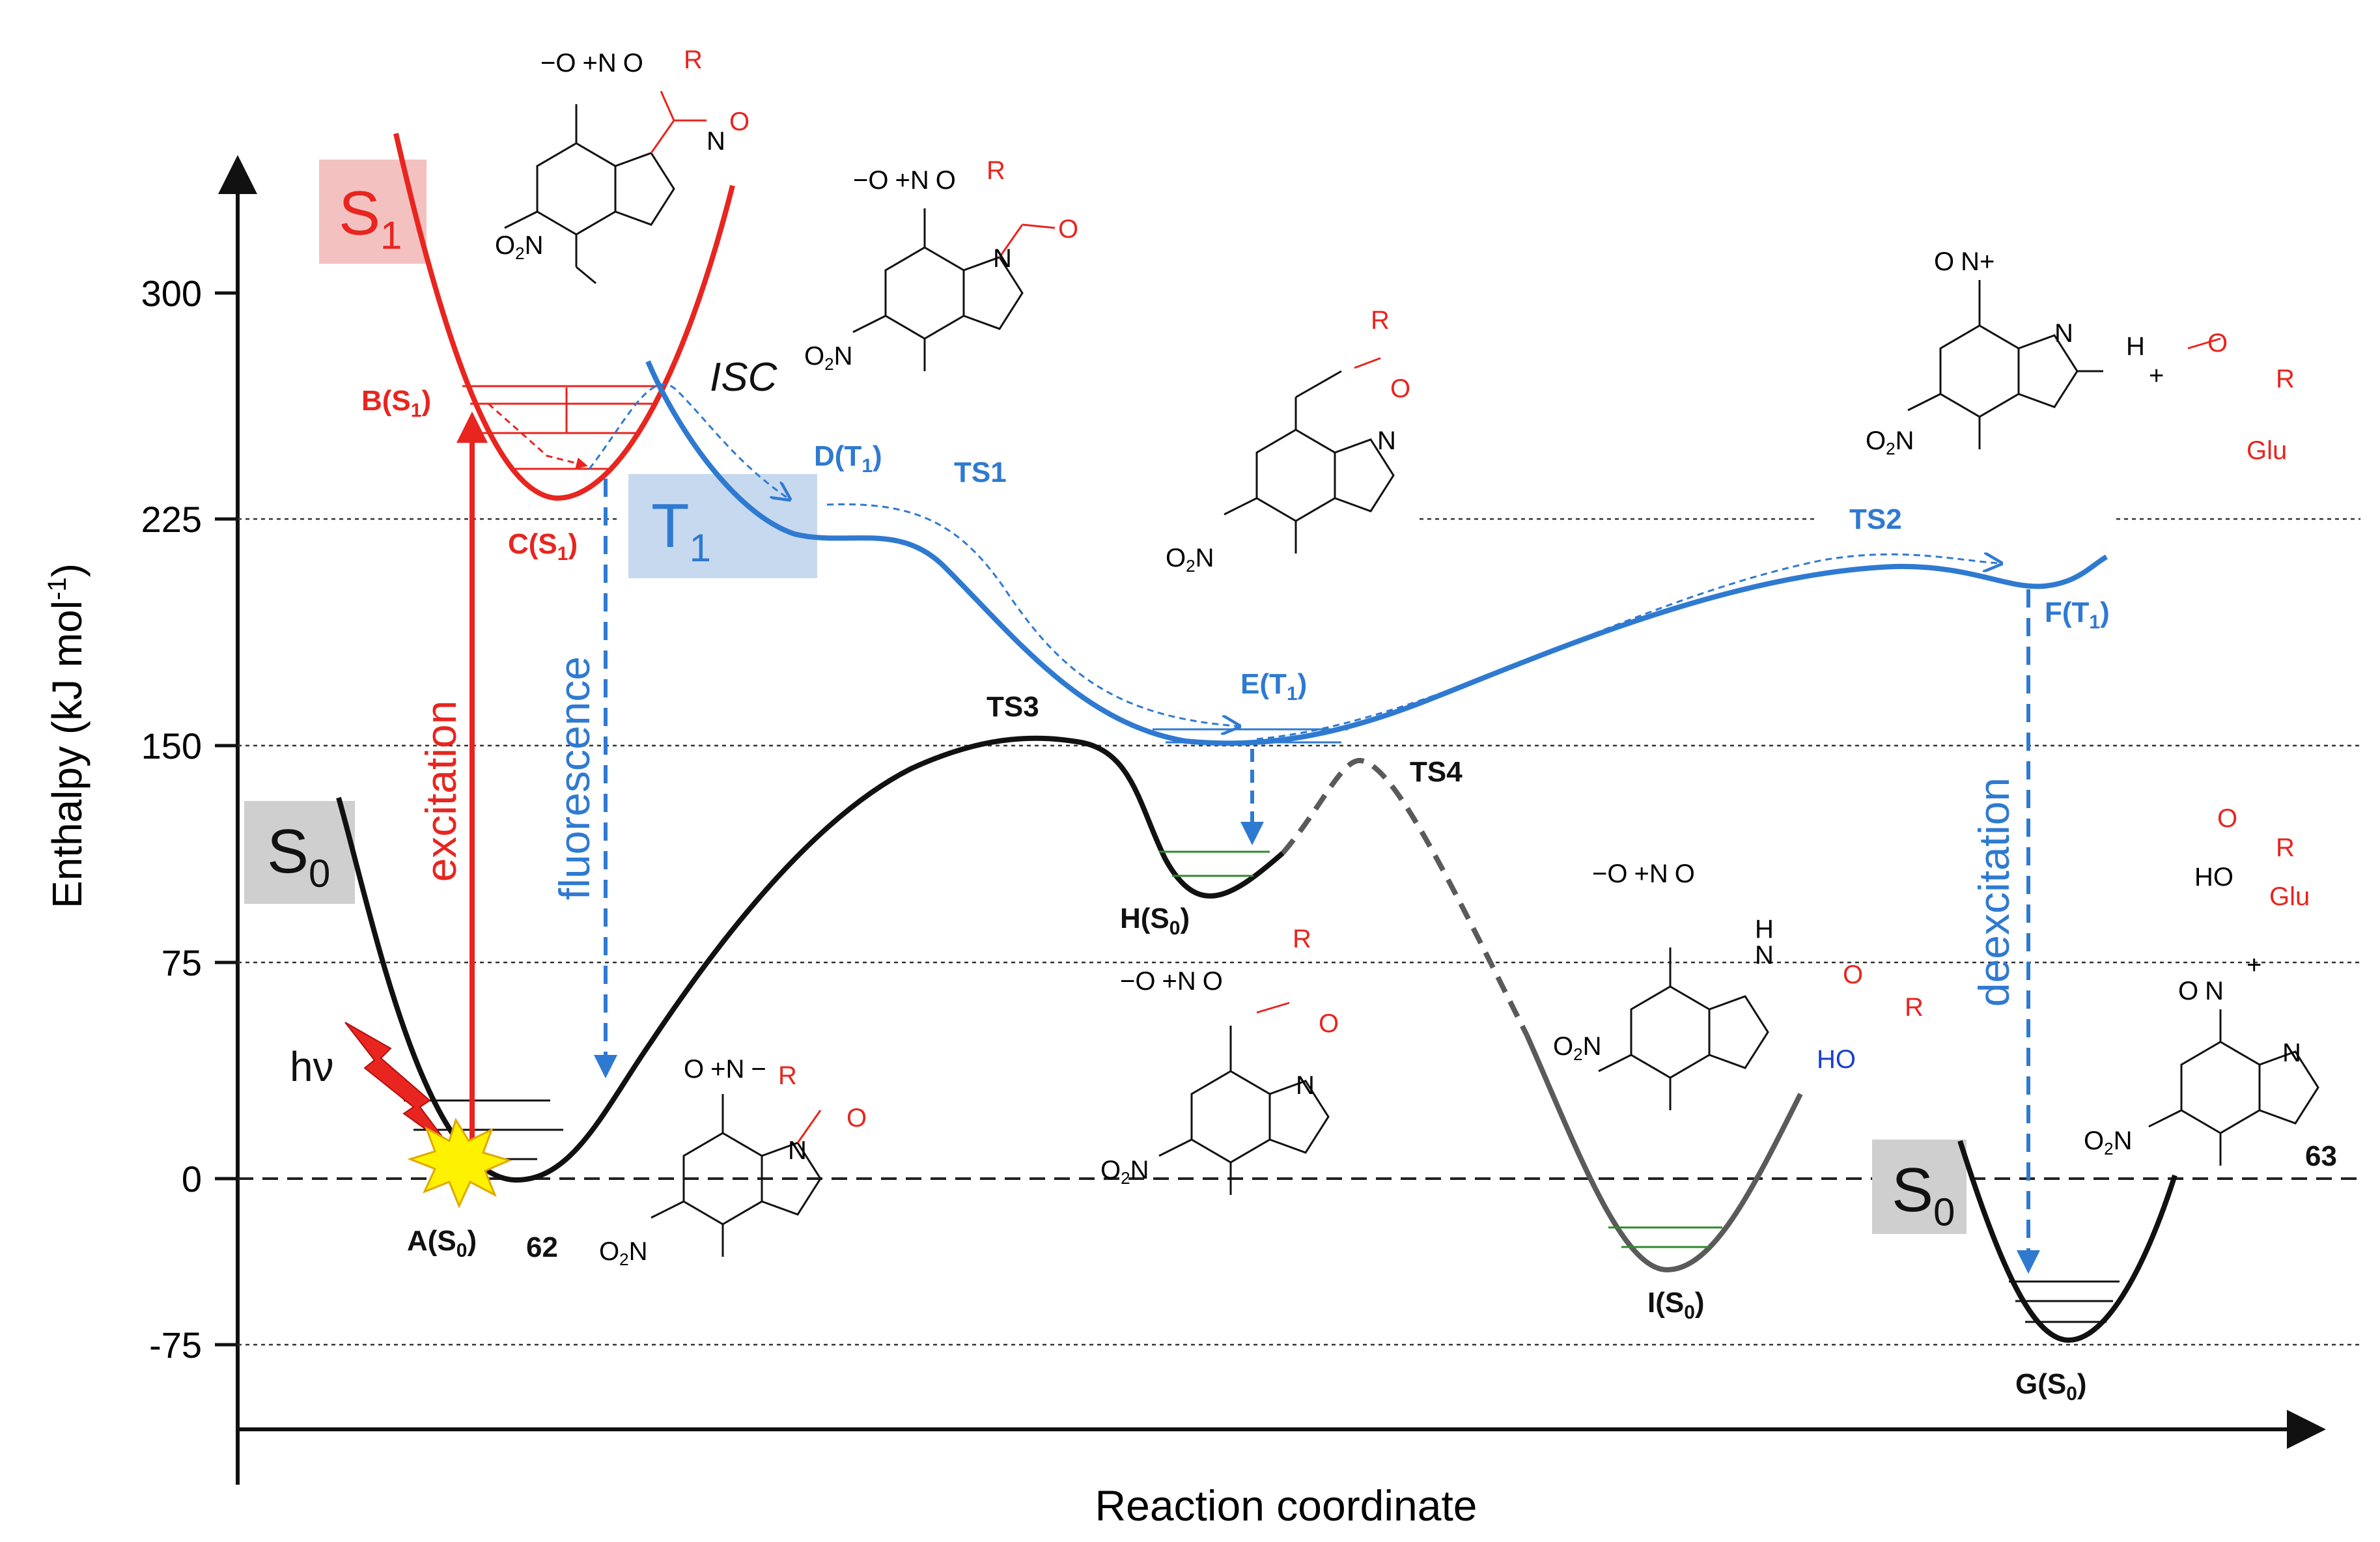 The image size is (2380, 1542). What do you see at coordinates (811, 959) in the screenshot?
I see `s0-main-curve` at bounding box center [811, 959].